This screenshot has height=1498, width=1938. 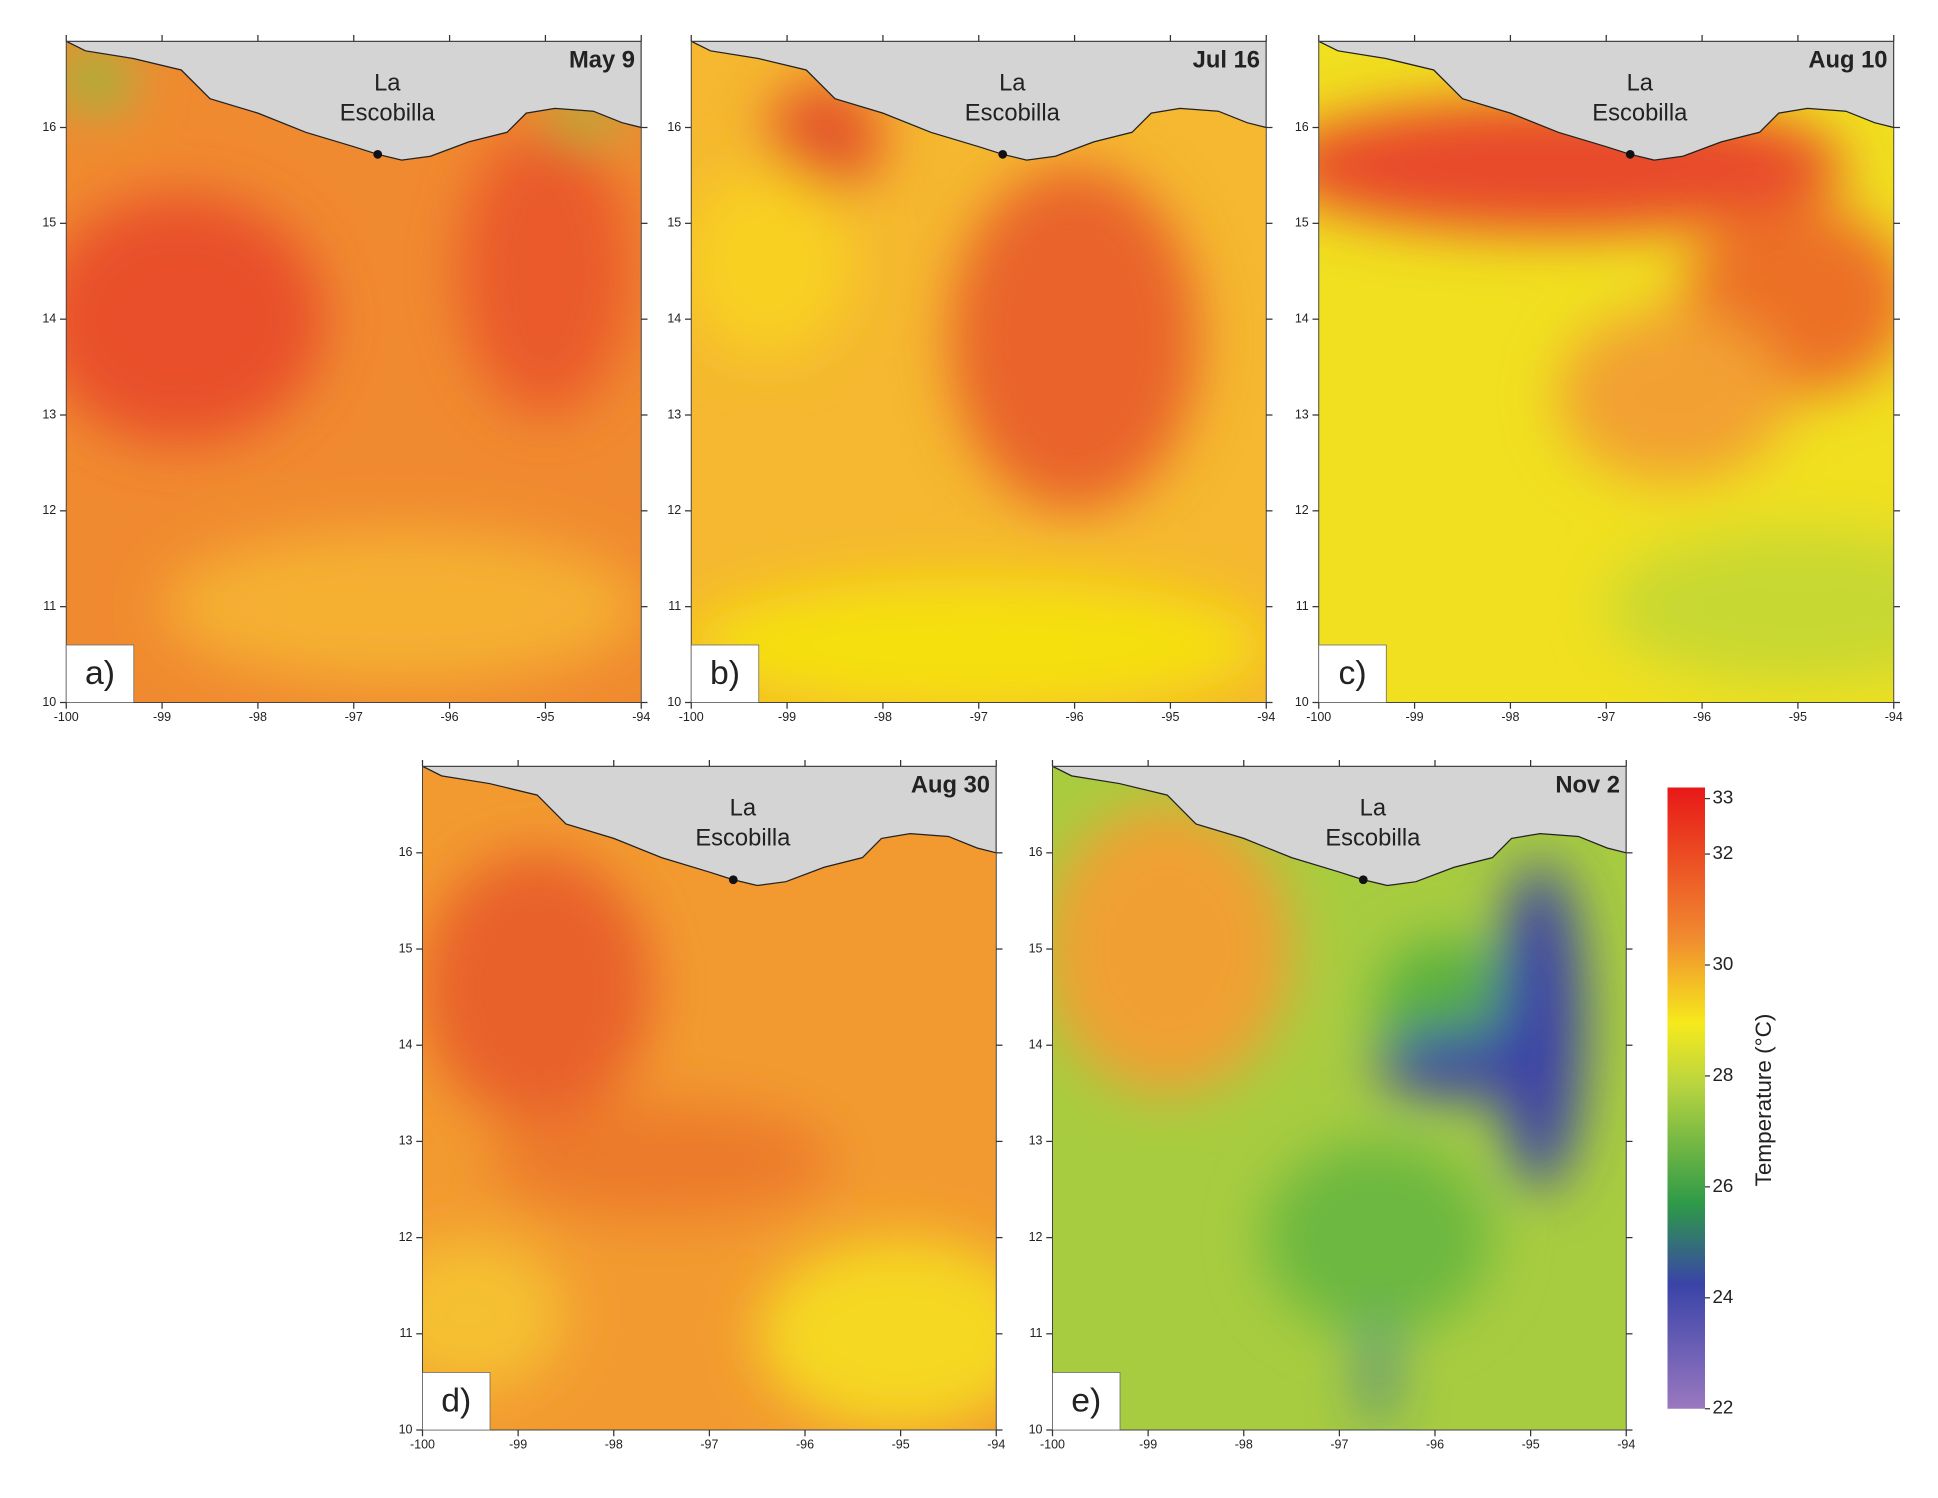 I want to click on date-label: May 9, so click(x=602, y=60).